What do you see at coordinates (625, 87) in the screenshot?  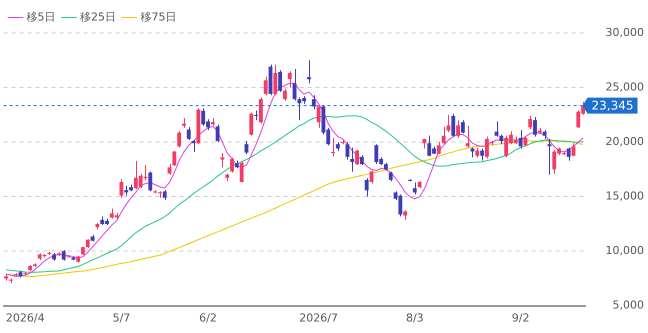 I see `y-tick-label: 25,000` at bounding box center [625, 87].